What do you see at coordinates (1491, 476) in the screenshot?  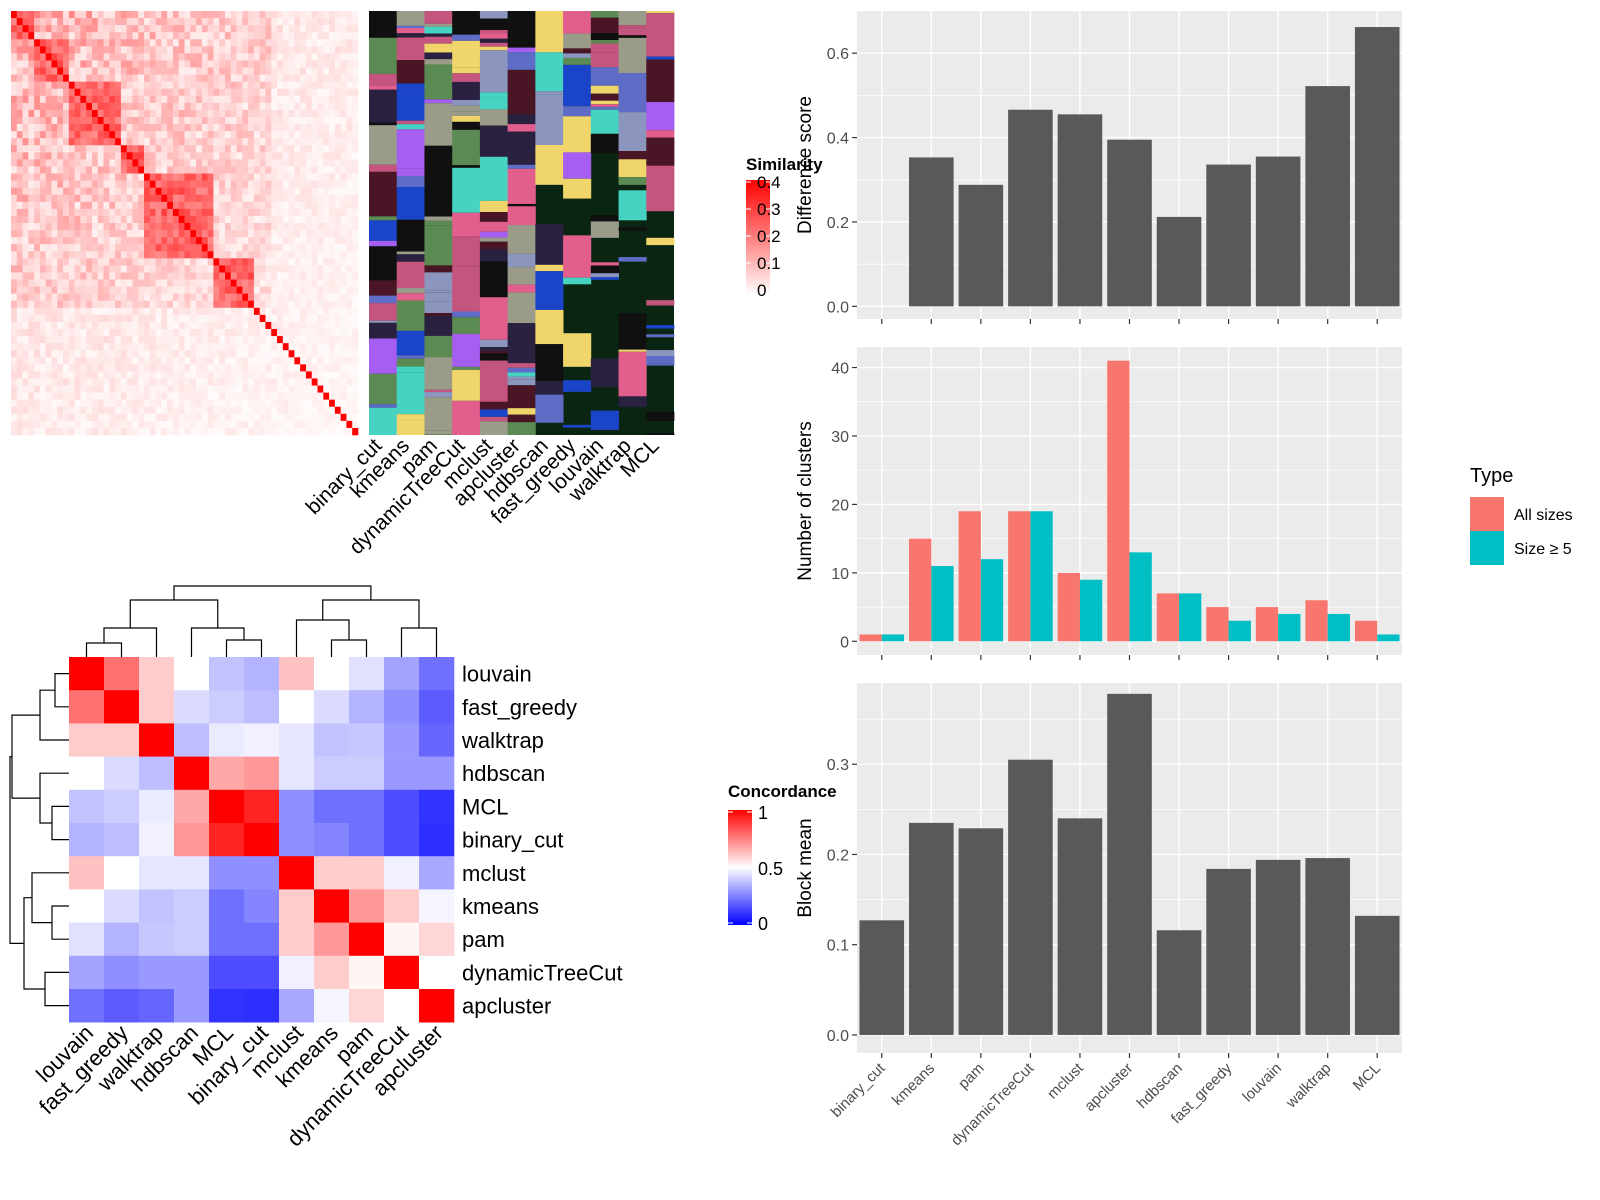 I see `type-legend-title: Type` at bounding box center [1491, 476].